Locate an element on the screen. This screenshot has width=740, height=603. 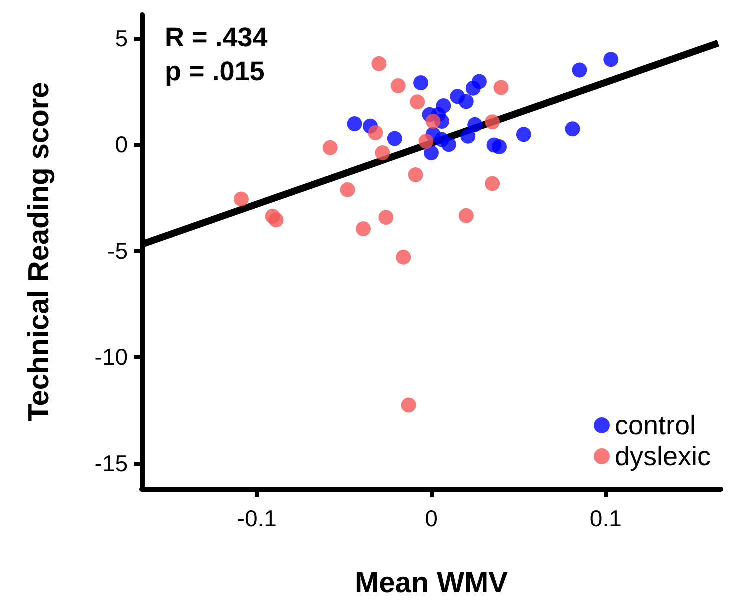
annotation: p = .015 is located at coordinates (215, 71).